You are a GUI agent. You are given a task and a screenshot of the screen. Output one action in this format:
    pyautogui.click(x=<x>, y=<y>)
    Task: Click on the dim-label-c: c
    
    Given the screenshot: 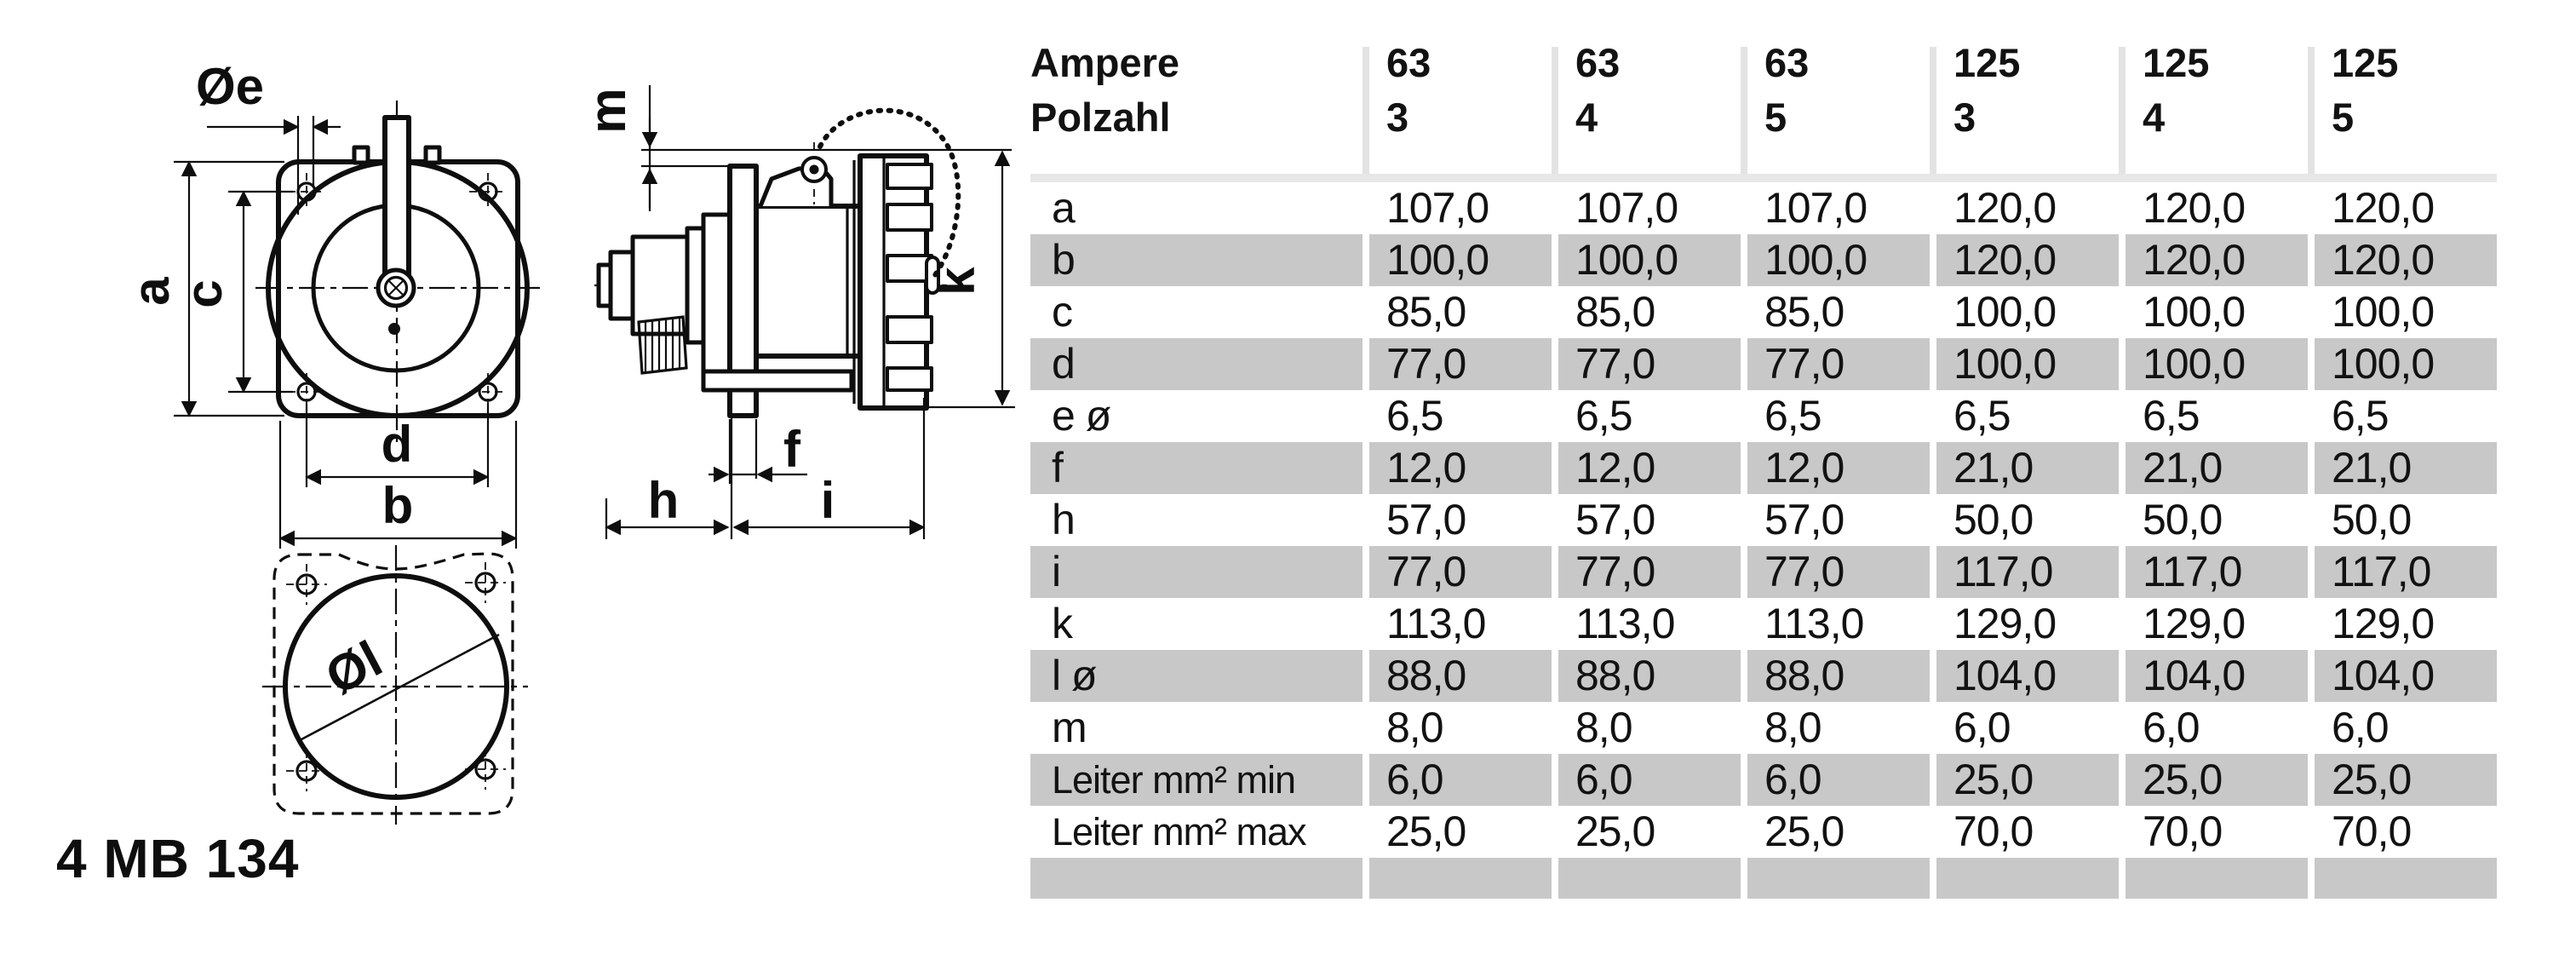 What is the action you would take?
    pyautogui.click(x=203, y=293)
    